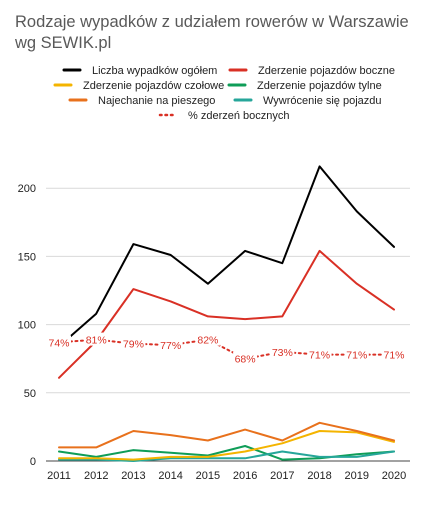 This screenshot has width=428, height=512. I want to click on pct-data-label: 79%, so click(133, 345).